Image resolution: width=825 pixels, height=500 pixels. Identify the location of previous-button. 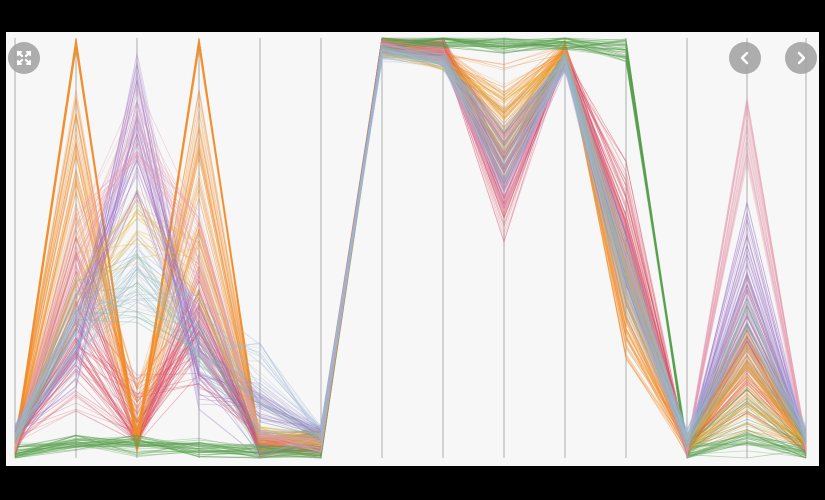
(745, 58).